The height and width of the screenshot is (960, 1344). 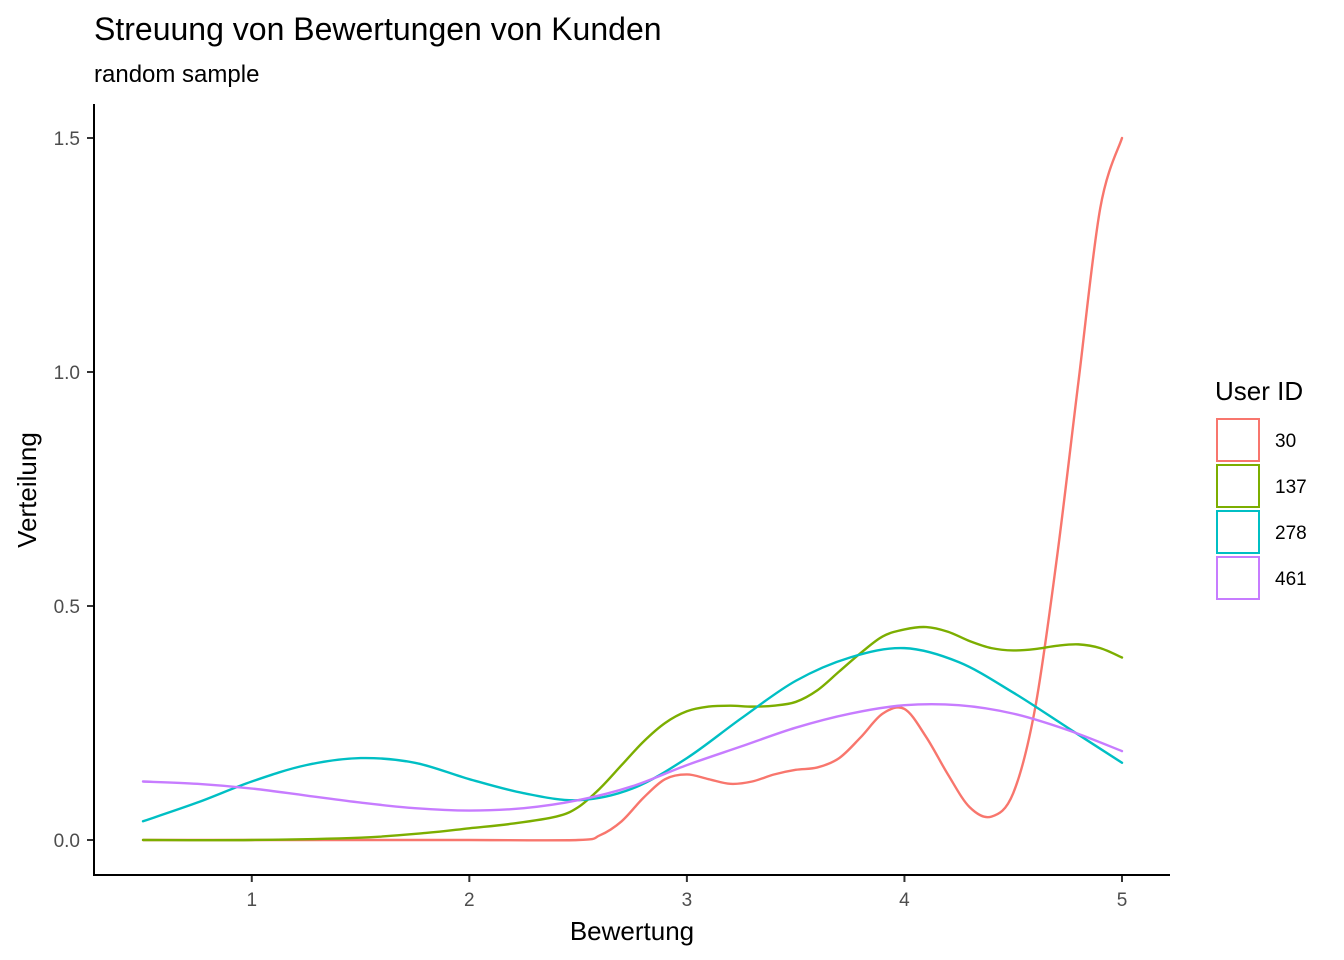 What do you see at coordinates (67, 841) in the screenshot?
I see `y-tick-label: 0.0` at bounding box center [67, 841].